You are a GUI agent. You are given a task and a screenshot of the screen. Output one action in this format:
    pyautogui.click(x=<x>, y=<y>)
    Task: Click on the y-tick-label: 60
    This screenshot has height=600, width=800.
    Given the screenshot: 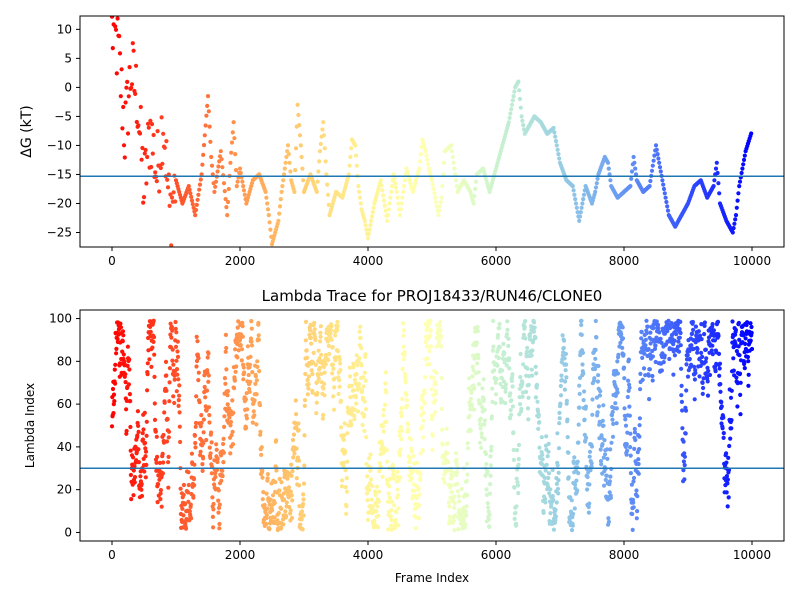 What is the action you would take?
    pyautogui.click(x=64, y=404)
    